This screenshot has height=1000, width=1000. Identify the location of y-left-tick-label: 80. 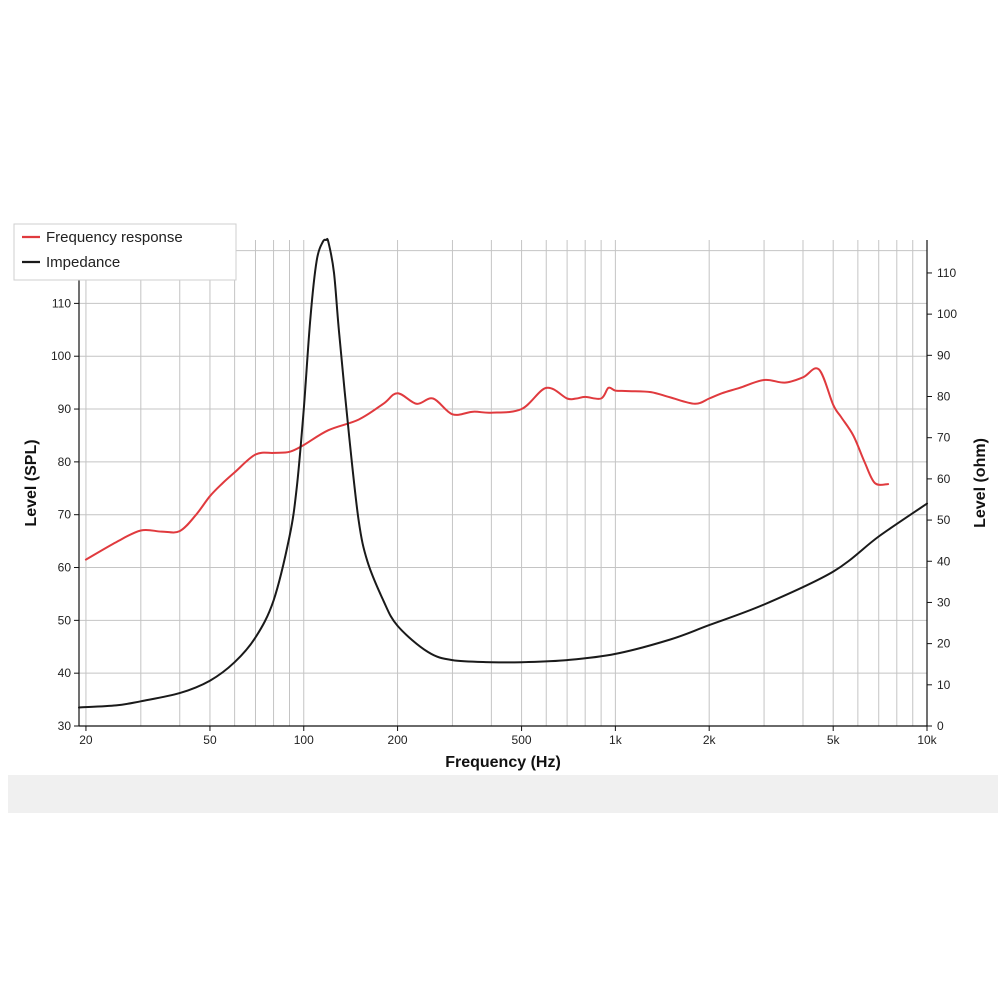
(65, 462).